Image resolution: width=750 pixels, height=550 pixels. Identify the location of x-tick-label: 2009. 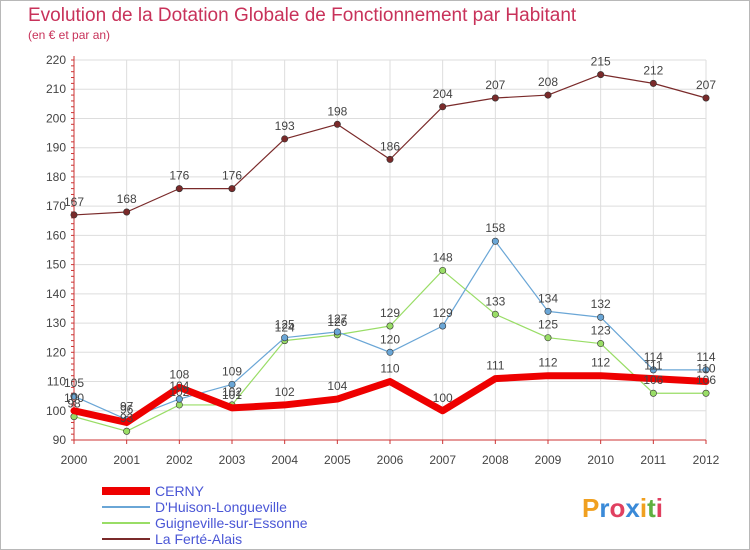
(548, 460).